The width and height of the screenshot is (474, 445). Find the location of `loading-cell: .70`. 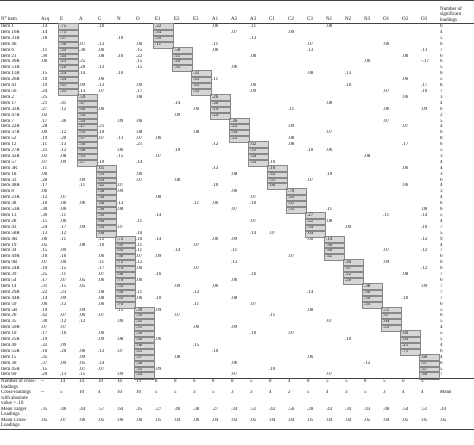

loading-cell: .70 is located at coordinates (296, 192).